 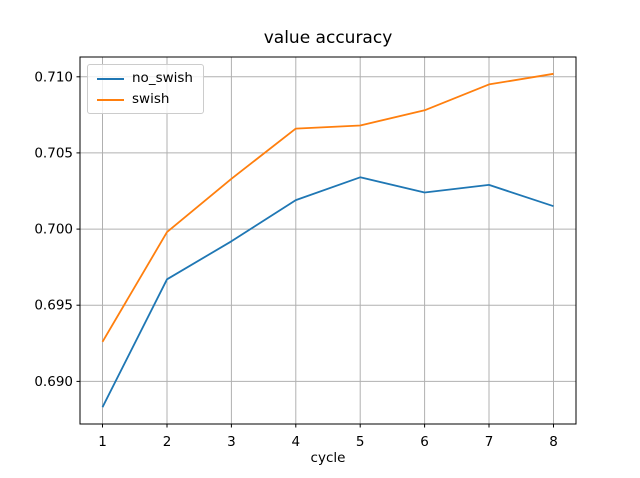 I want to click on x-tick-label: 2, so click(x=167, y=442).